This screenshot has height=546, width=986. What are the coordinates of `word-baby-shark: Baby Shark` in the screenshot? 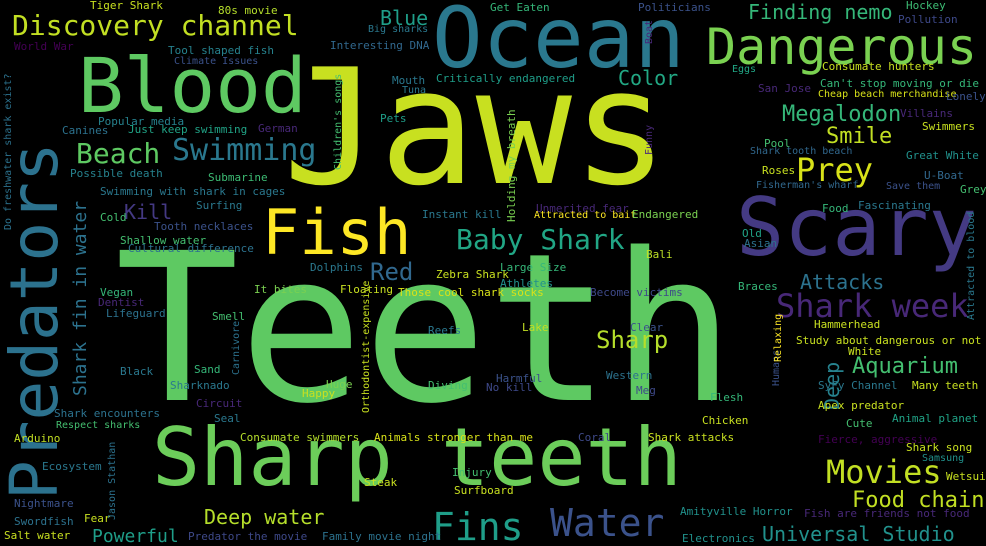 It's located at (540, 239).